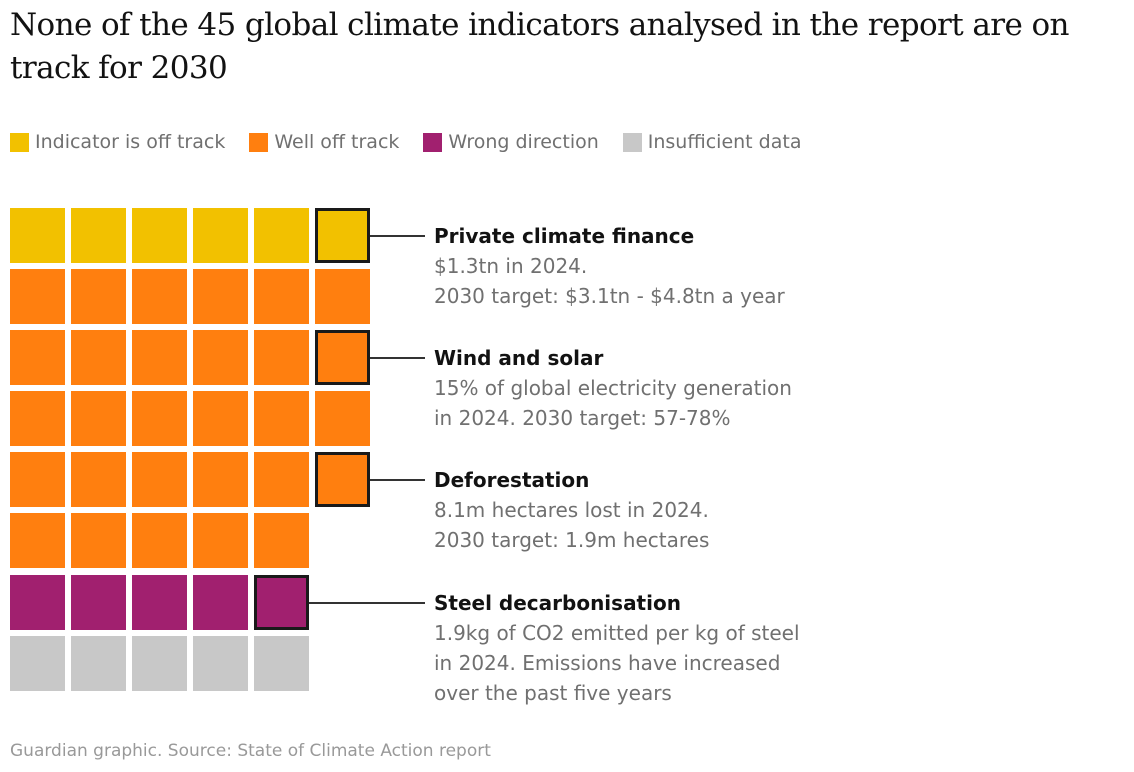  What do you see at coordinates (557, 602) in the screenshot?
I see `callout-title: Steel decarbonisation` at bounding box center [557, 602].